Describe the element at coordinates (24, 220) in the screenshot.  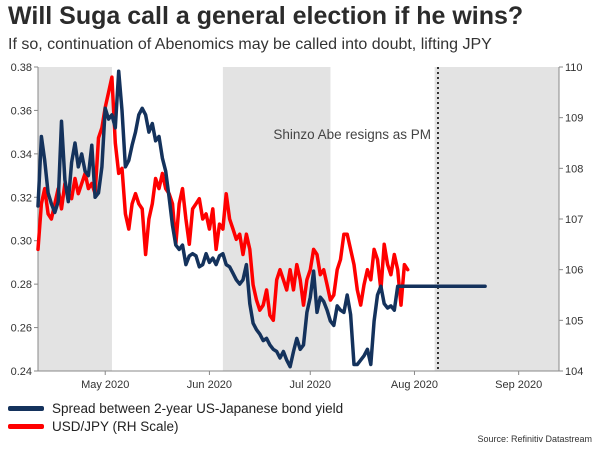
I see `left-axis-ticks: 0.24 0.26 0.28 0.30 0.32 0.34 0.36 0.38` at that location.